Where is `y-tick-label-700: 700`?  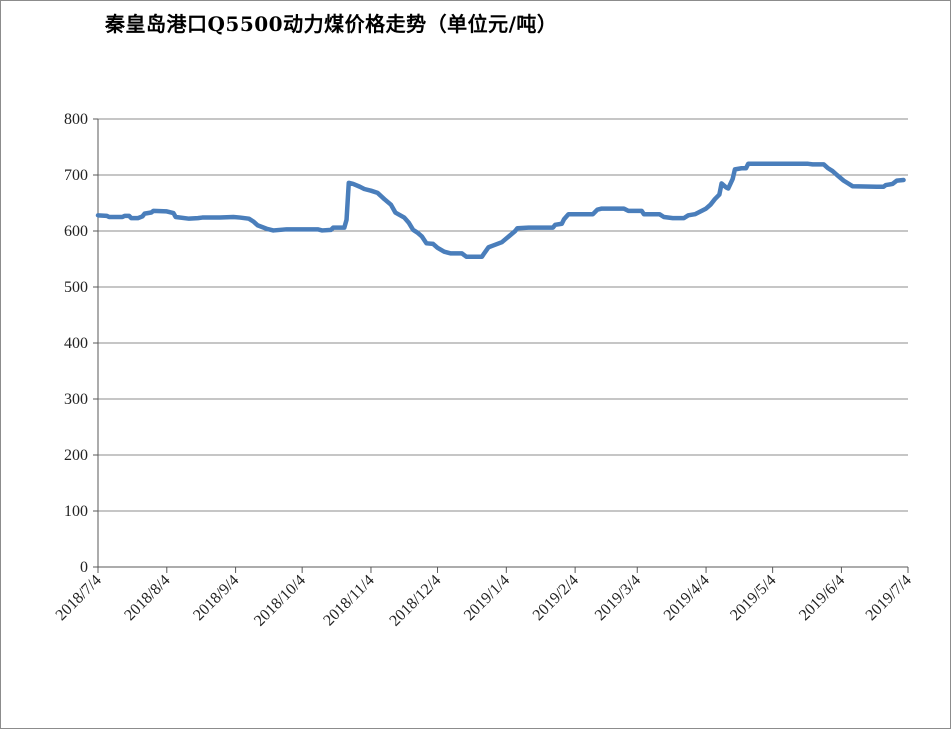
y-tick-label-700: 700 is located at coordinates (76, 175).